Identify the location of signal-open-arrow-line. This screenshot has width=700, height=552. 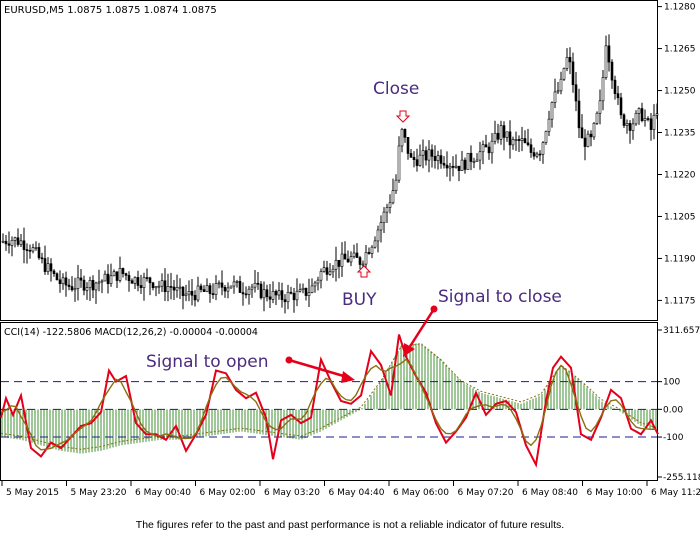
(318, 368).